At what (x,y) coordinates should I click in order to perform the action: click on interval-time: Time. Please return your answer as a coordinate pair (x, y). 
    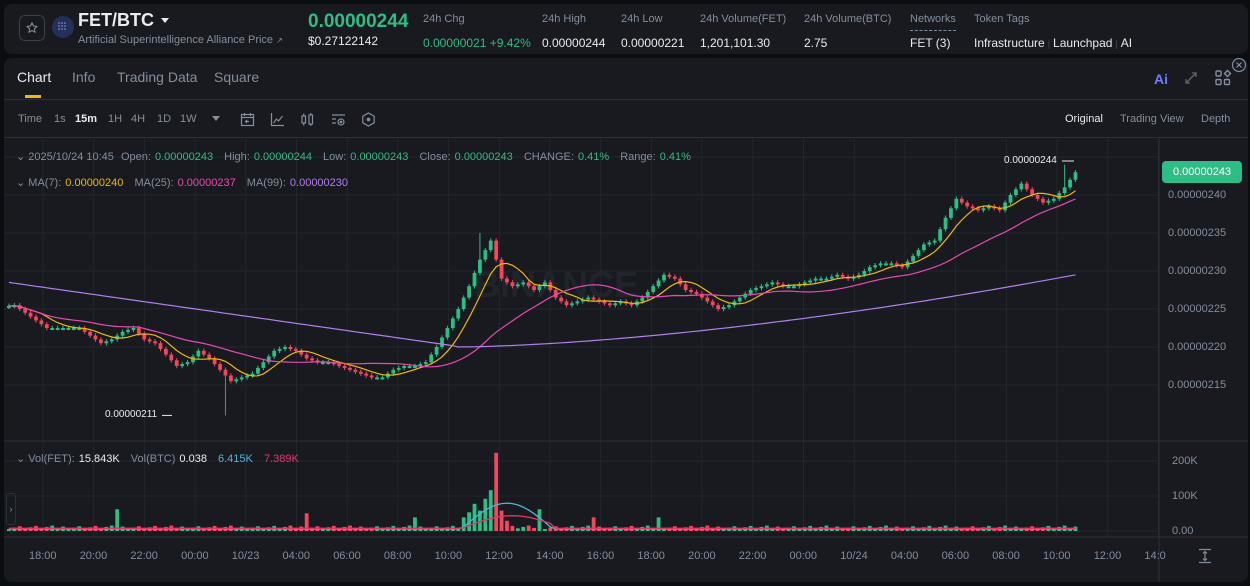
    Looking at the image, I should click on (30, 119).